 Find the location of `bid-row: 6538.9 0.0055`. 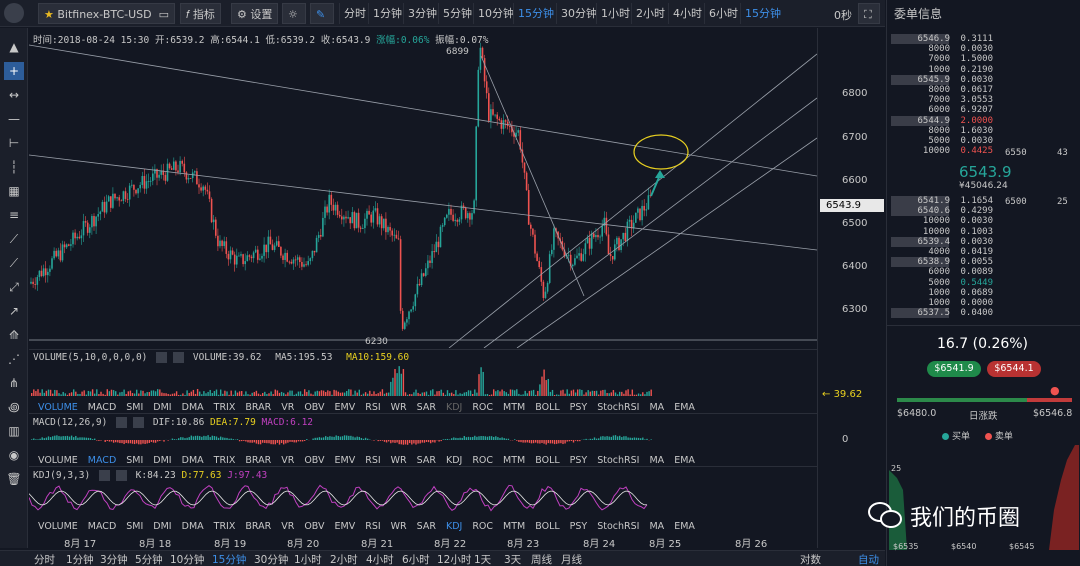

bid-row: 6538.9 0.0055 is located at coordinates (983, 262).